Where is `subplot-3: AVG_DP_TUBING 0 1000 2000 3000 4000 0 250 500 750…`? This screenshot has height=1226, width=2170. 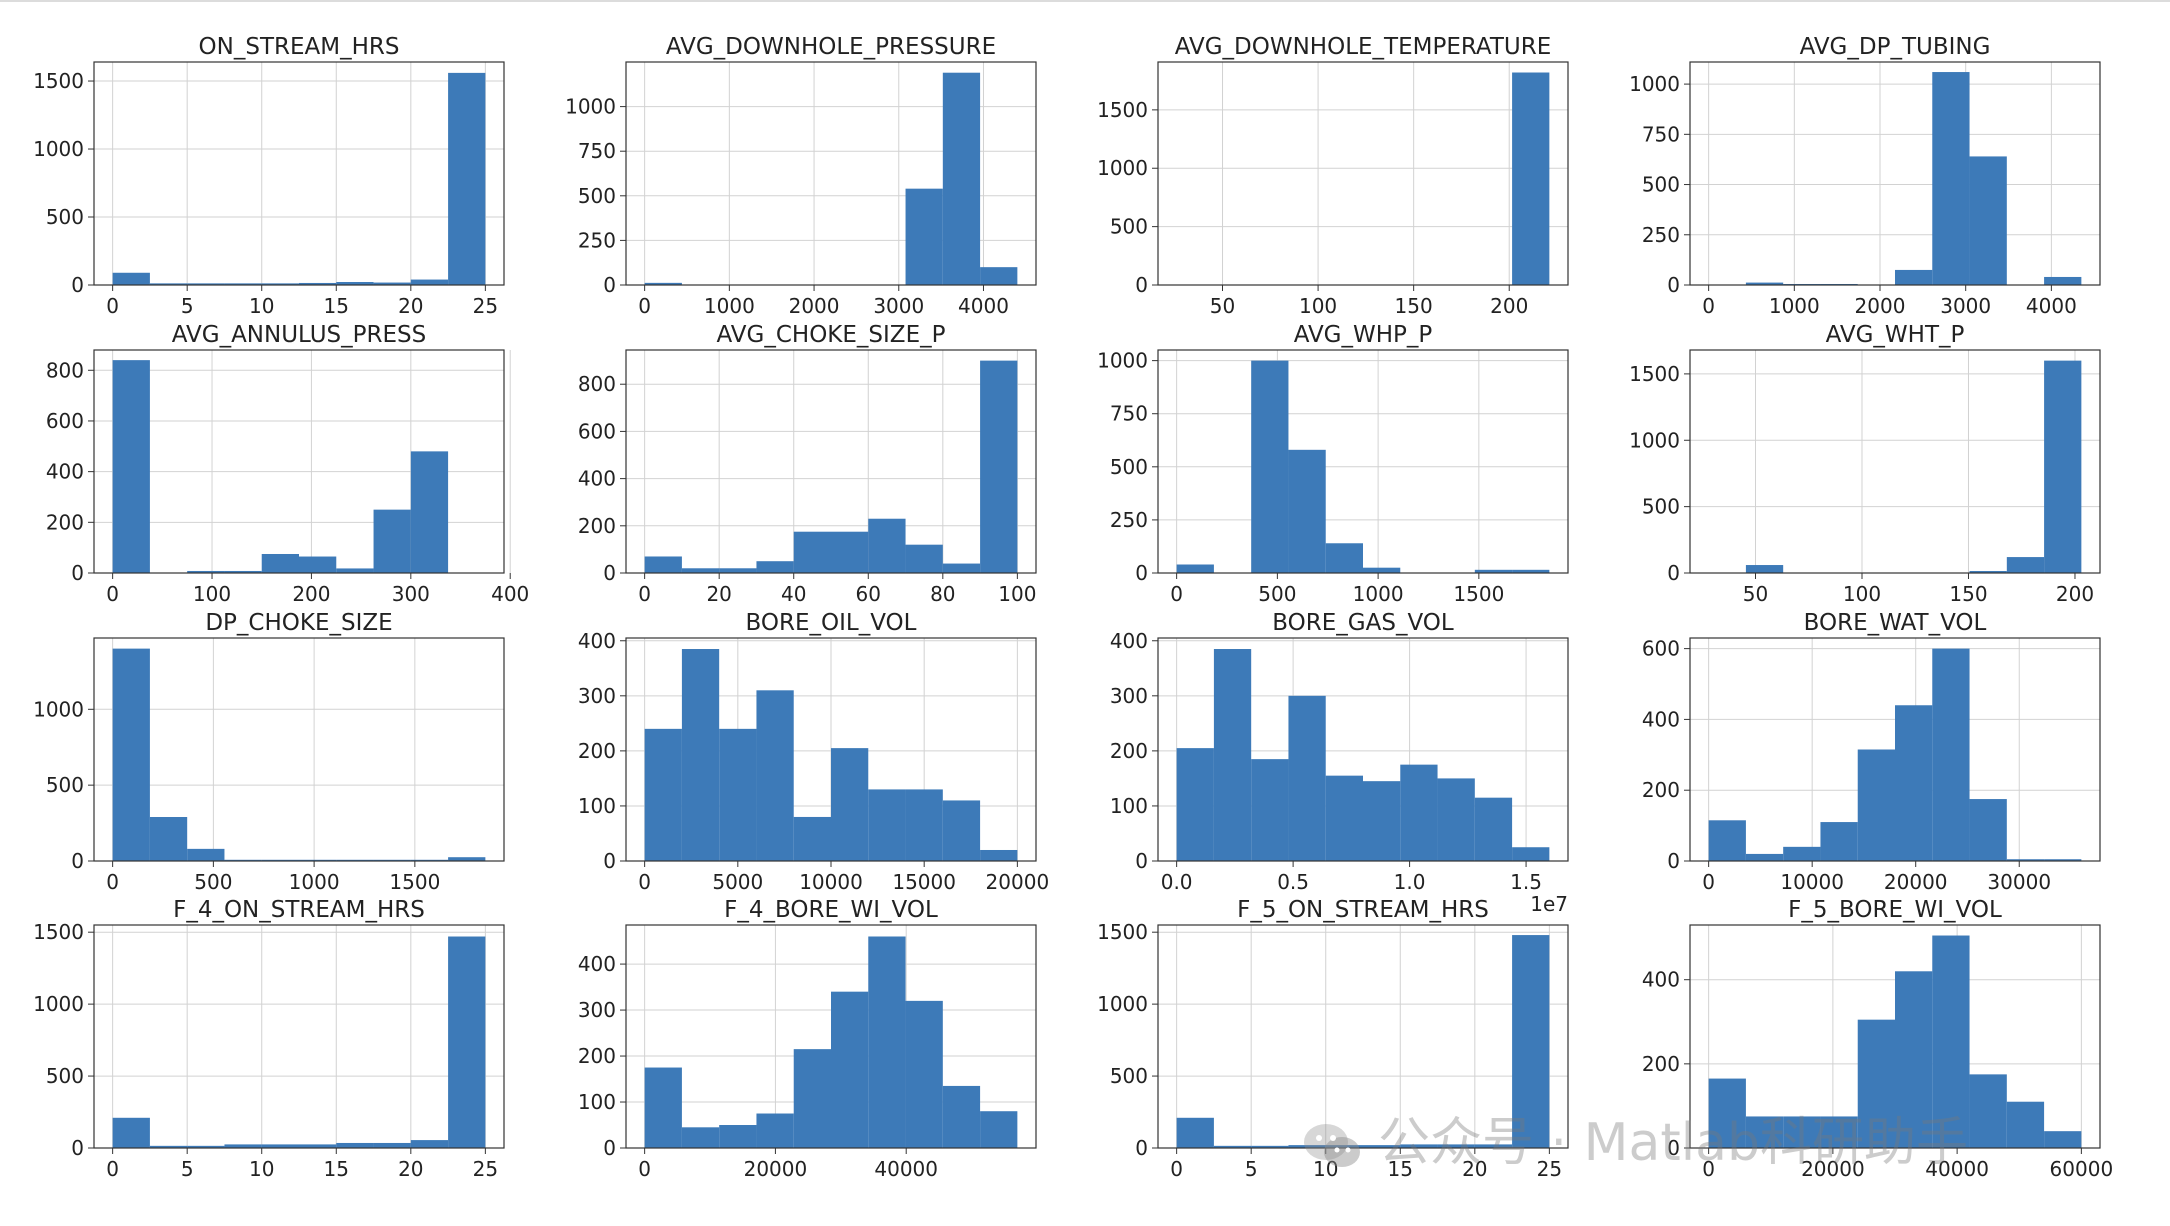 subplot-3: AVG_DP_TUBING 0 1000 2000 3000 4000 0 250 500 750… is located at coordinates (1865, 176).